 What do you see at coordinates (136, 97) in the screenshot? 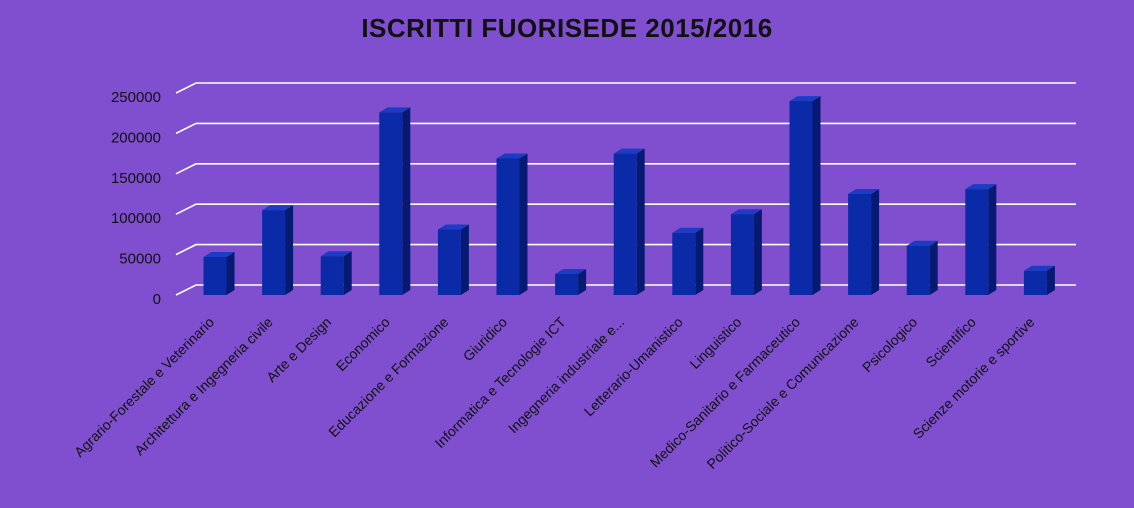
I see `y-tick-label: 250000` at bounding box center [136, 97].